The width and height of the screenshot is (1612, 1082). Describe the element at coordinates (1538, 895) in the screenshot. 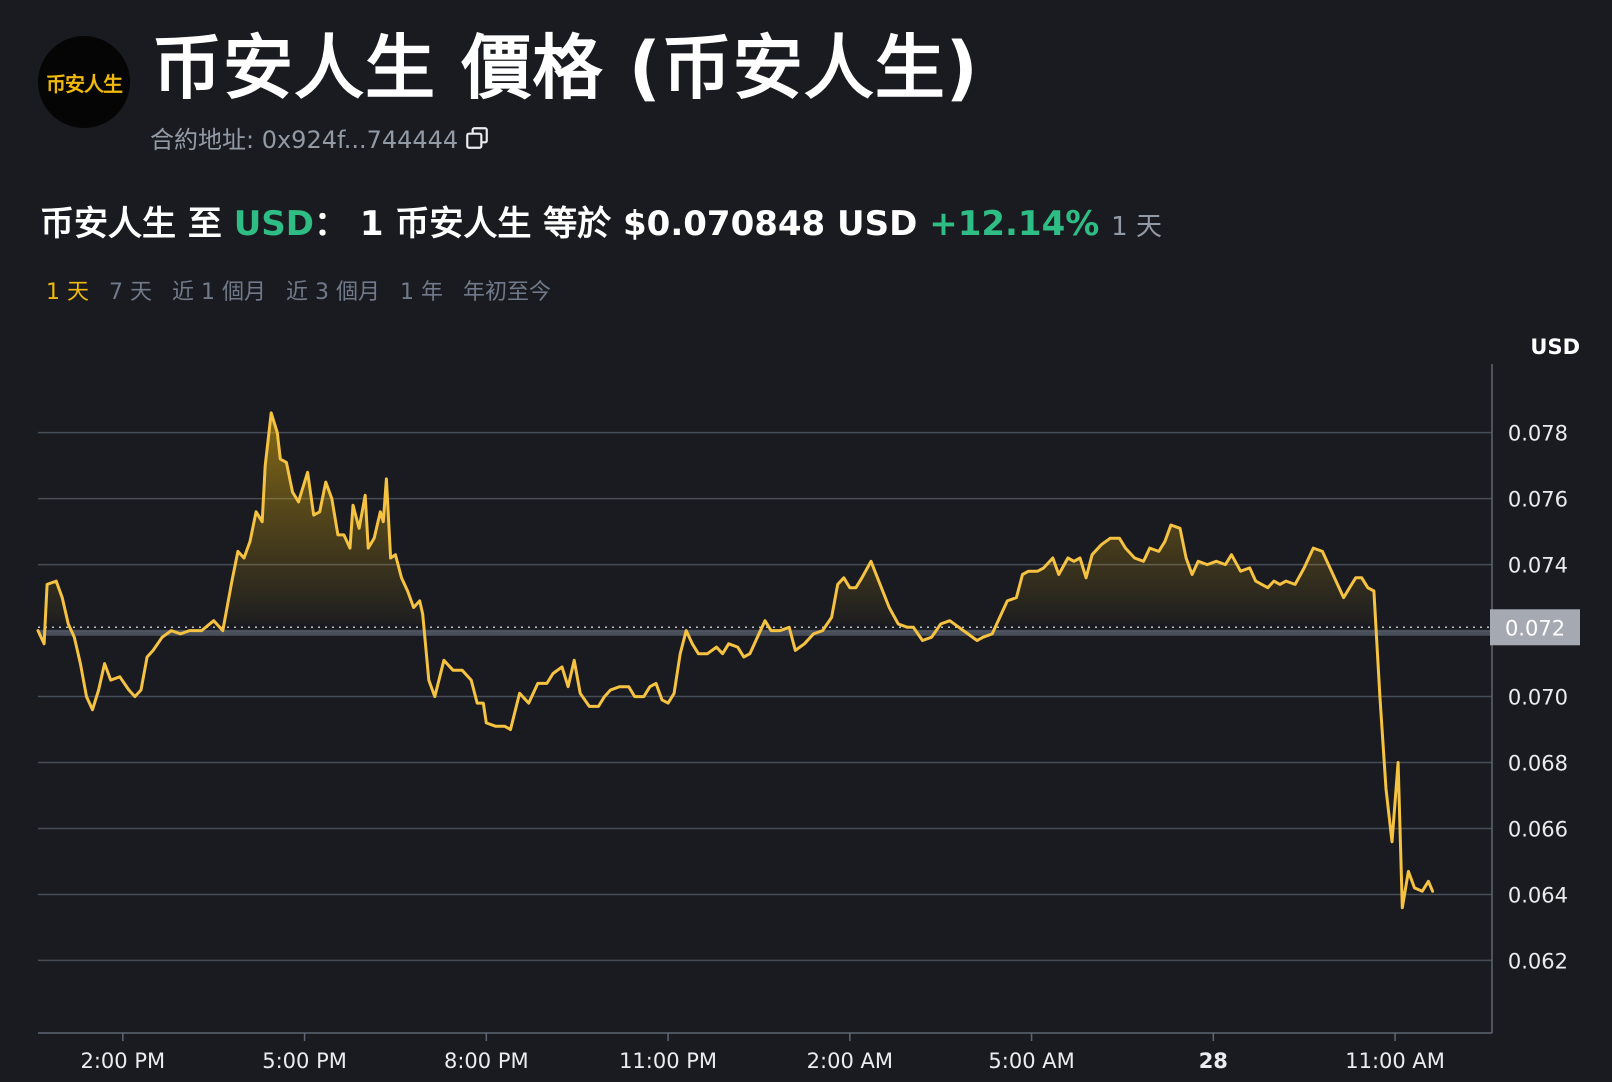

I see `y-tick-label: 0.064` at that location.